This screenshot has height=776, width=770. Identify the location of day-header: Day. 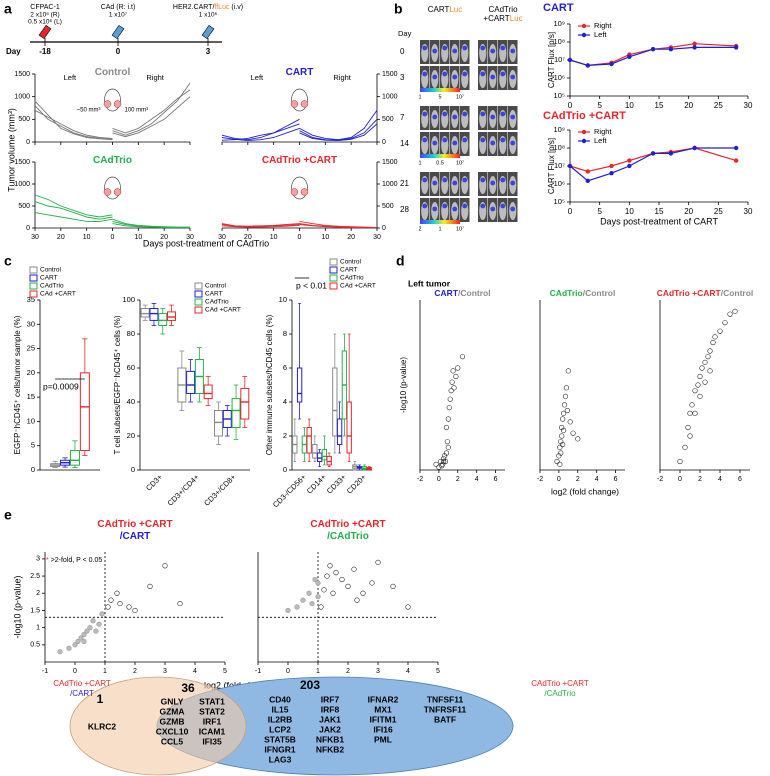
(405, 33).